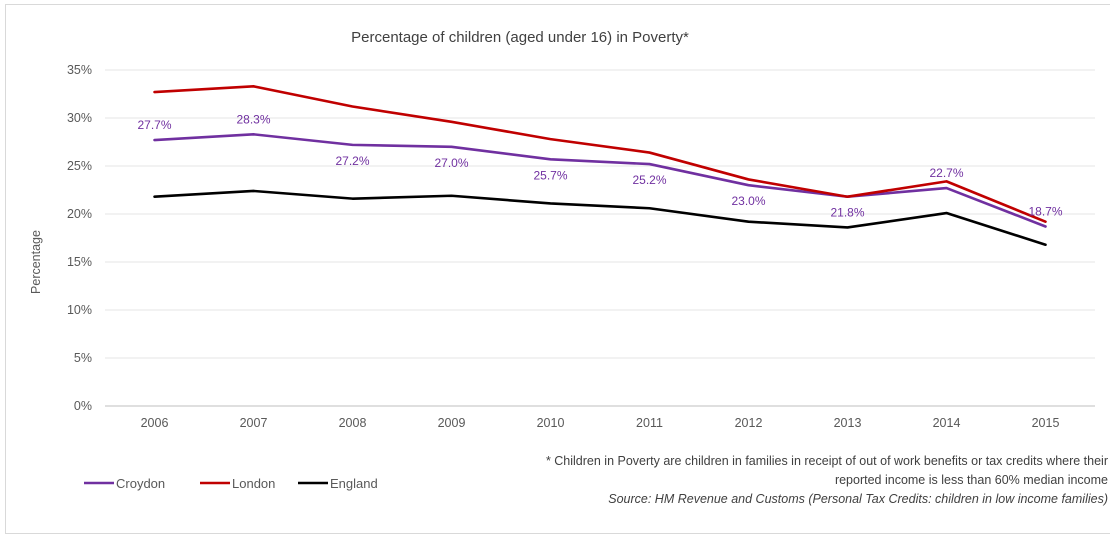  I want to click on y-tick-labels: 0% 5% 10% 15% 20% 25% 30% 35%, so click(79, 238).